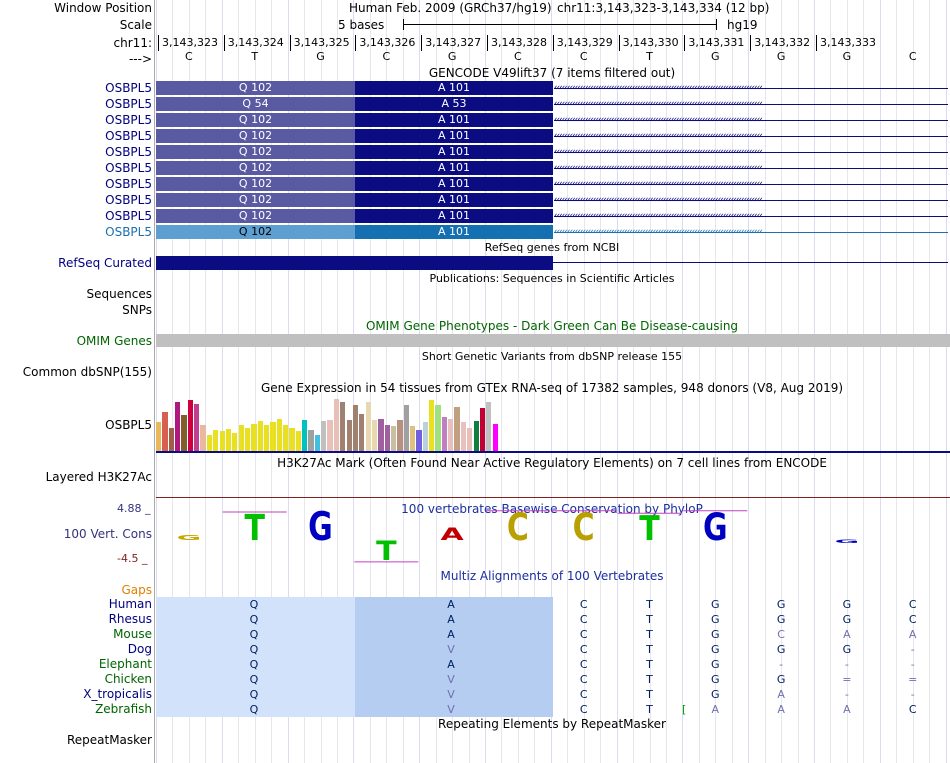  What do you see at coordinates (137, 310) in the screenshot?
I see `snps-label: SNPs` at bounding box center [137, 310].